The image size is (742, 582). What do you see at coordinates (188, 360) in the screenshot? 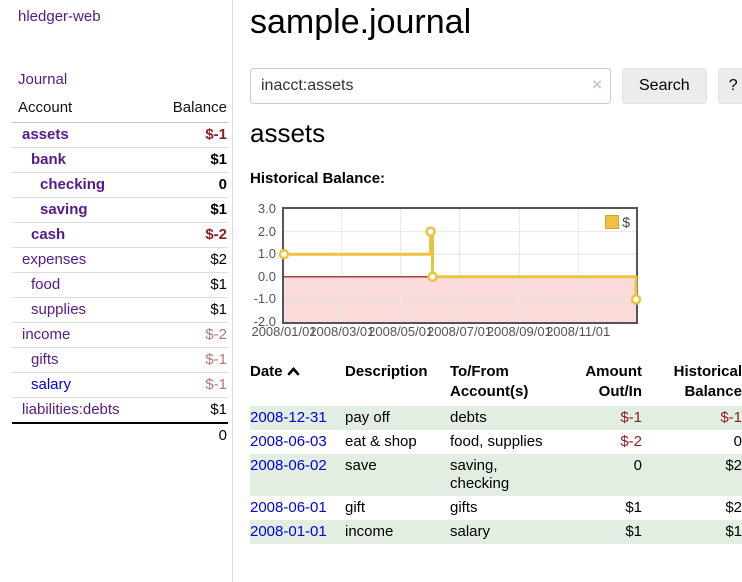
I see `account-balance: $-1` at bounding box center [188, 360].